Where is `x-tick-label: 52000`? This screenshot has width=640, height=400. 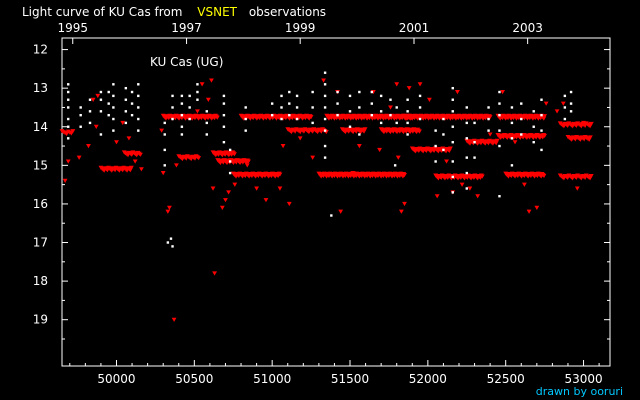
x-tick-label: 52000 is located at coordinates (428, 379).